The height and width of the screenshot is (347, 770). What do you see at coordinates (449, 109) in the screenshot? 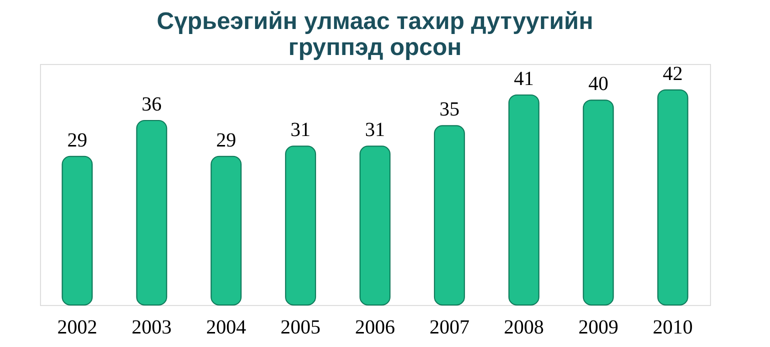
I see `data-label: 35` at bounding box center [449, 109].